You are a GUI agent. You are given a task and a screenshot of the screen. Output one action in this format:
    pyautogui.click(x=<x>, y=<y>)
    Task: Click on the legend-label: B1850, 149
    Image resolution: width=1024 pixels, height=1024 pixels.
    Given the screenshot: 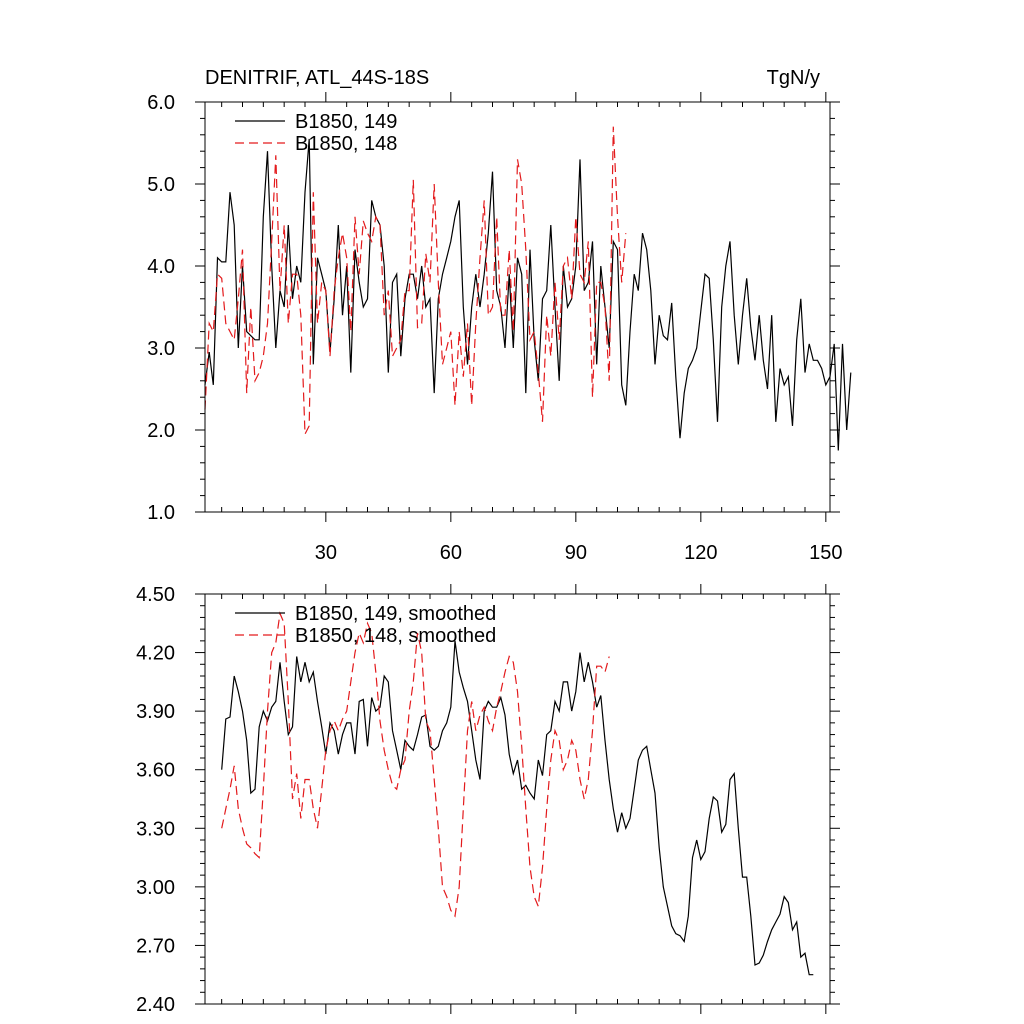 What is the action you would take?
    pyautogui.click(x=346, y=122)
    